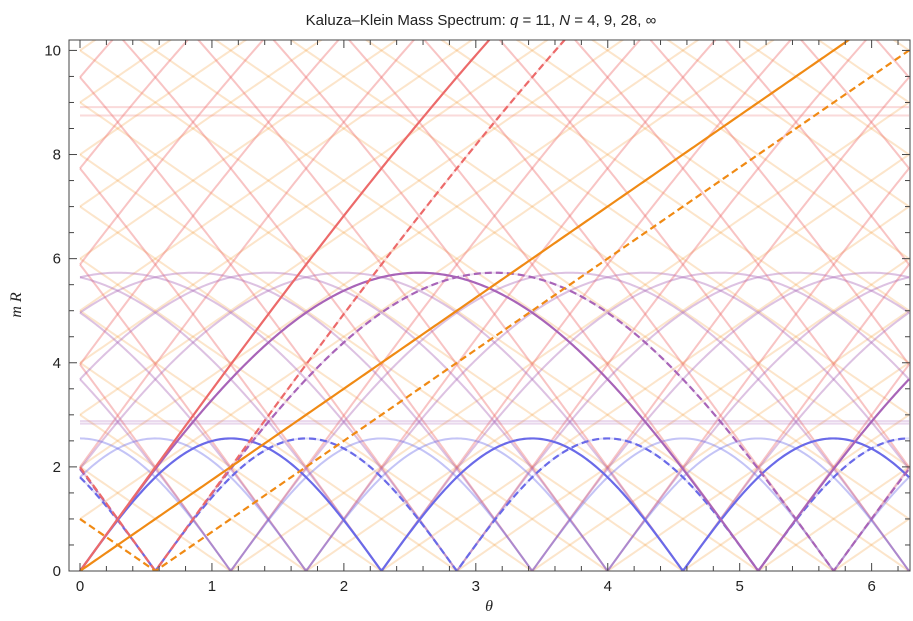  I want to click on y-tick-label: 2, so click(57, 467).